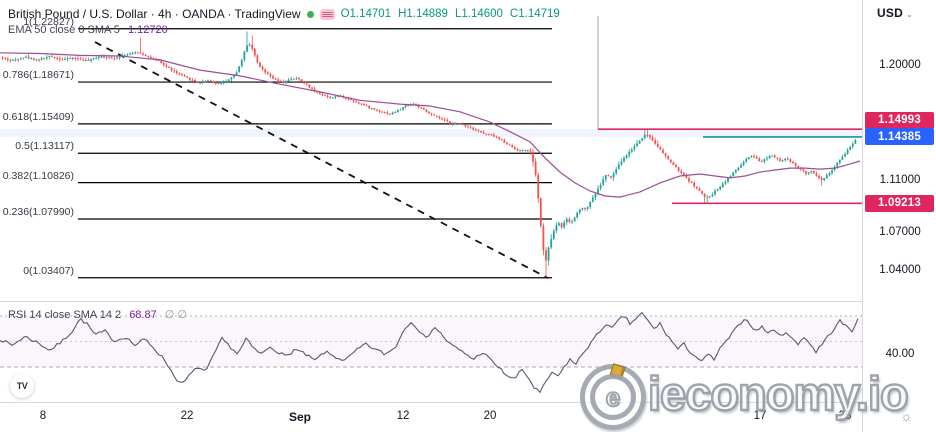 The height and width of the screenshot is (432, 936). Describe the element at coordinates (310, 14) in the screenshot. I see `market-open-dot-icon` at that location.